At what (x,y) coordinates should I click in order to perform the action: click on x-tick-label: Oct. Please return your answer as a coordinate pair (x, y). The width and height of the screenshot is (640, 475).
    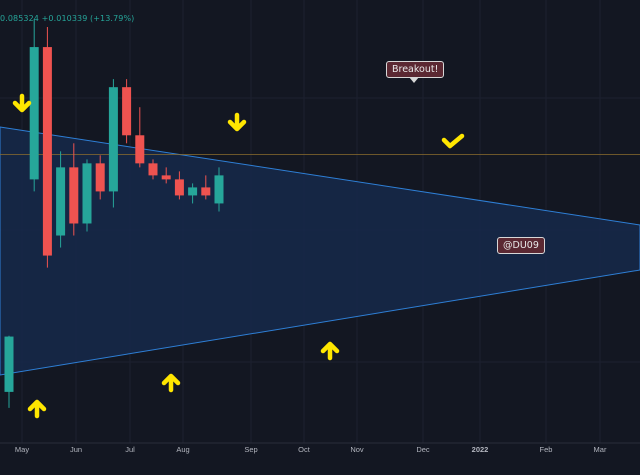
    Looking at the image, I should click on (304, 449).